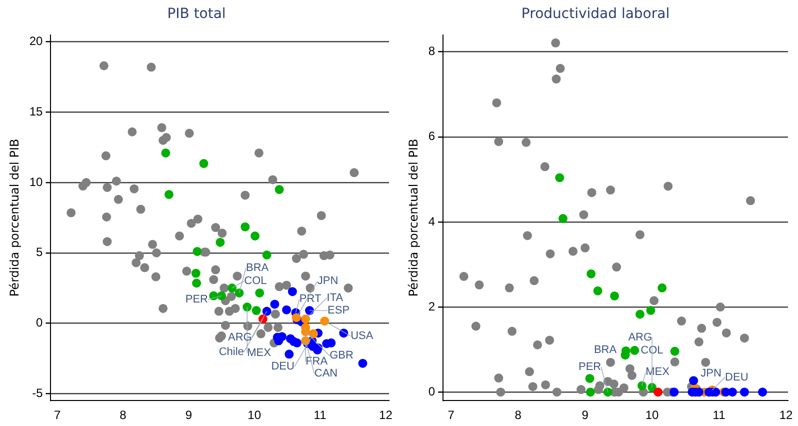 This screenshot has width=798, height=426. Describe the element at coordinates (339, 310) in the screenshot. I see `annotation: ESP` at that location.